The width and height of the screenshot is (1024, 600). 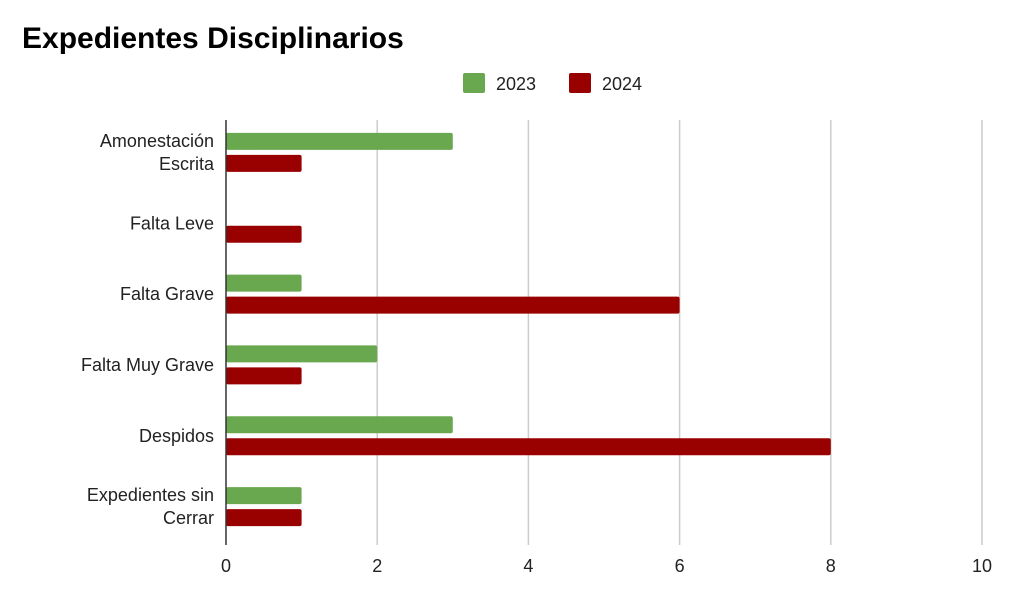 I want to click on category-label-line: Expedientes sin, so click(x=150, y=495).